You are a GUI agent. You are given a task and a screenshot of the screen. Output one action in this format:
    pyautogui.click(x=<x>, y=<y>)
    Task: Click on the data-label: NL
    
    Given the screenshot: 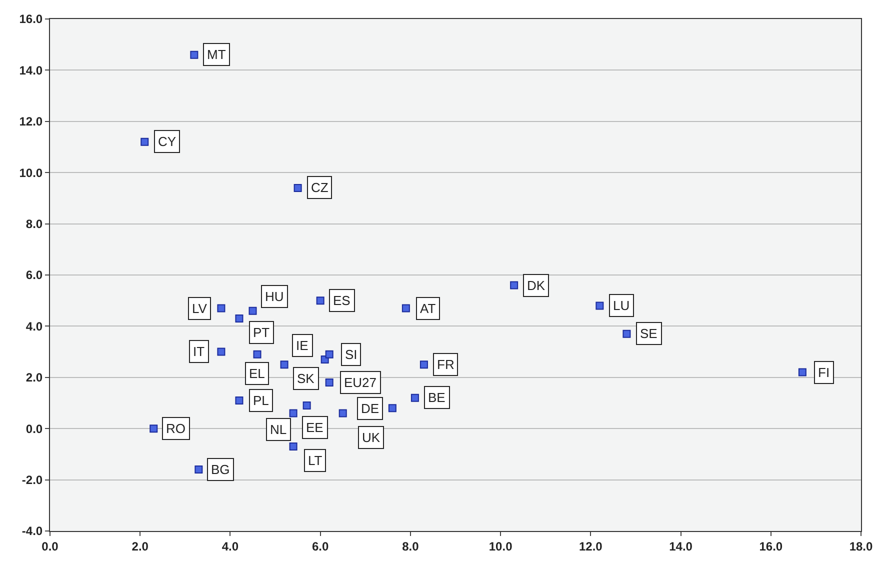 What is the action you would take?
    pyautogui.click(x=278, y=429)
    